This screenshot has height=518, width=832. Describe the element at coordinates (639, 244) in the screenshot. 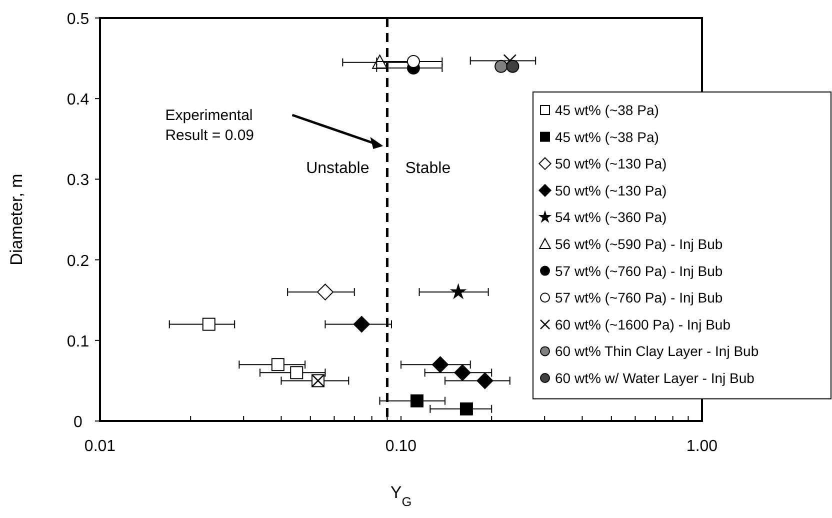

I see `legend-label: 56 wt% (~590 Pa) - Inj Bub` at that location.